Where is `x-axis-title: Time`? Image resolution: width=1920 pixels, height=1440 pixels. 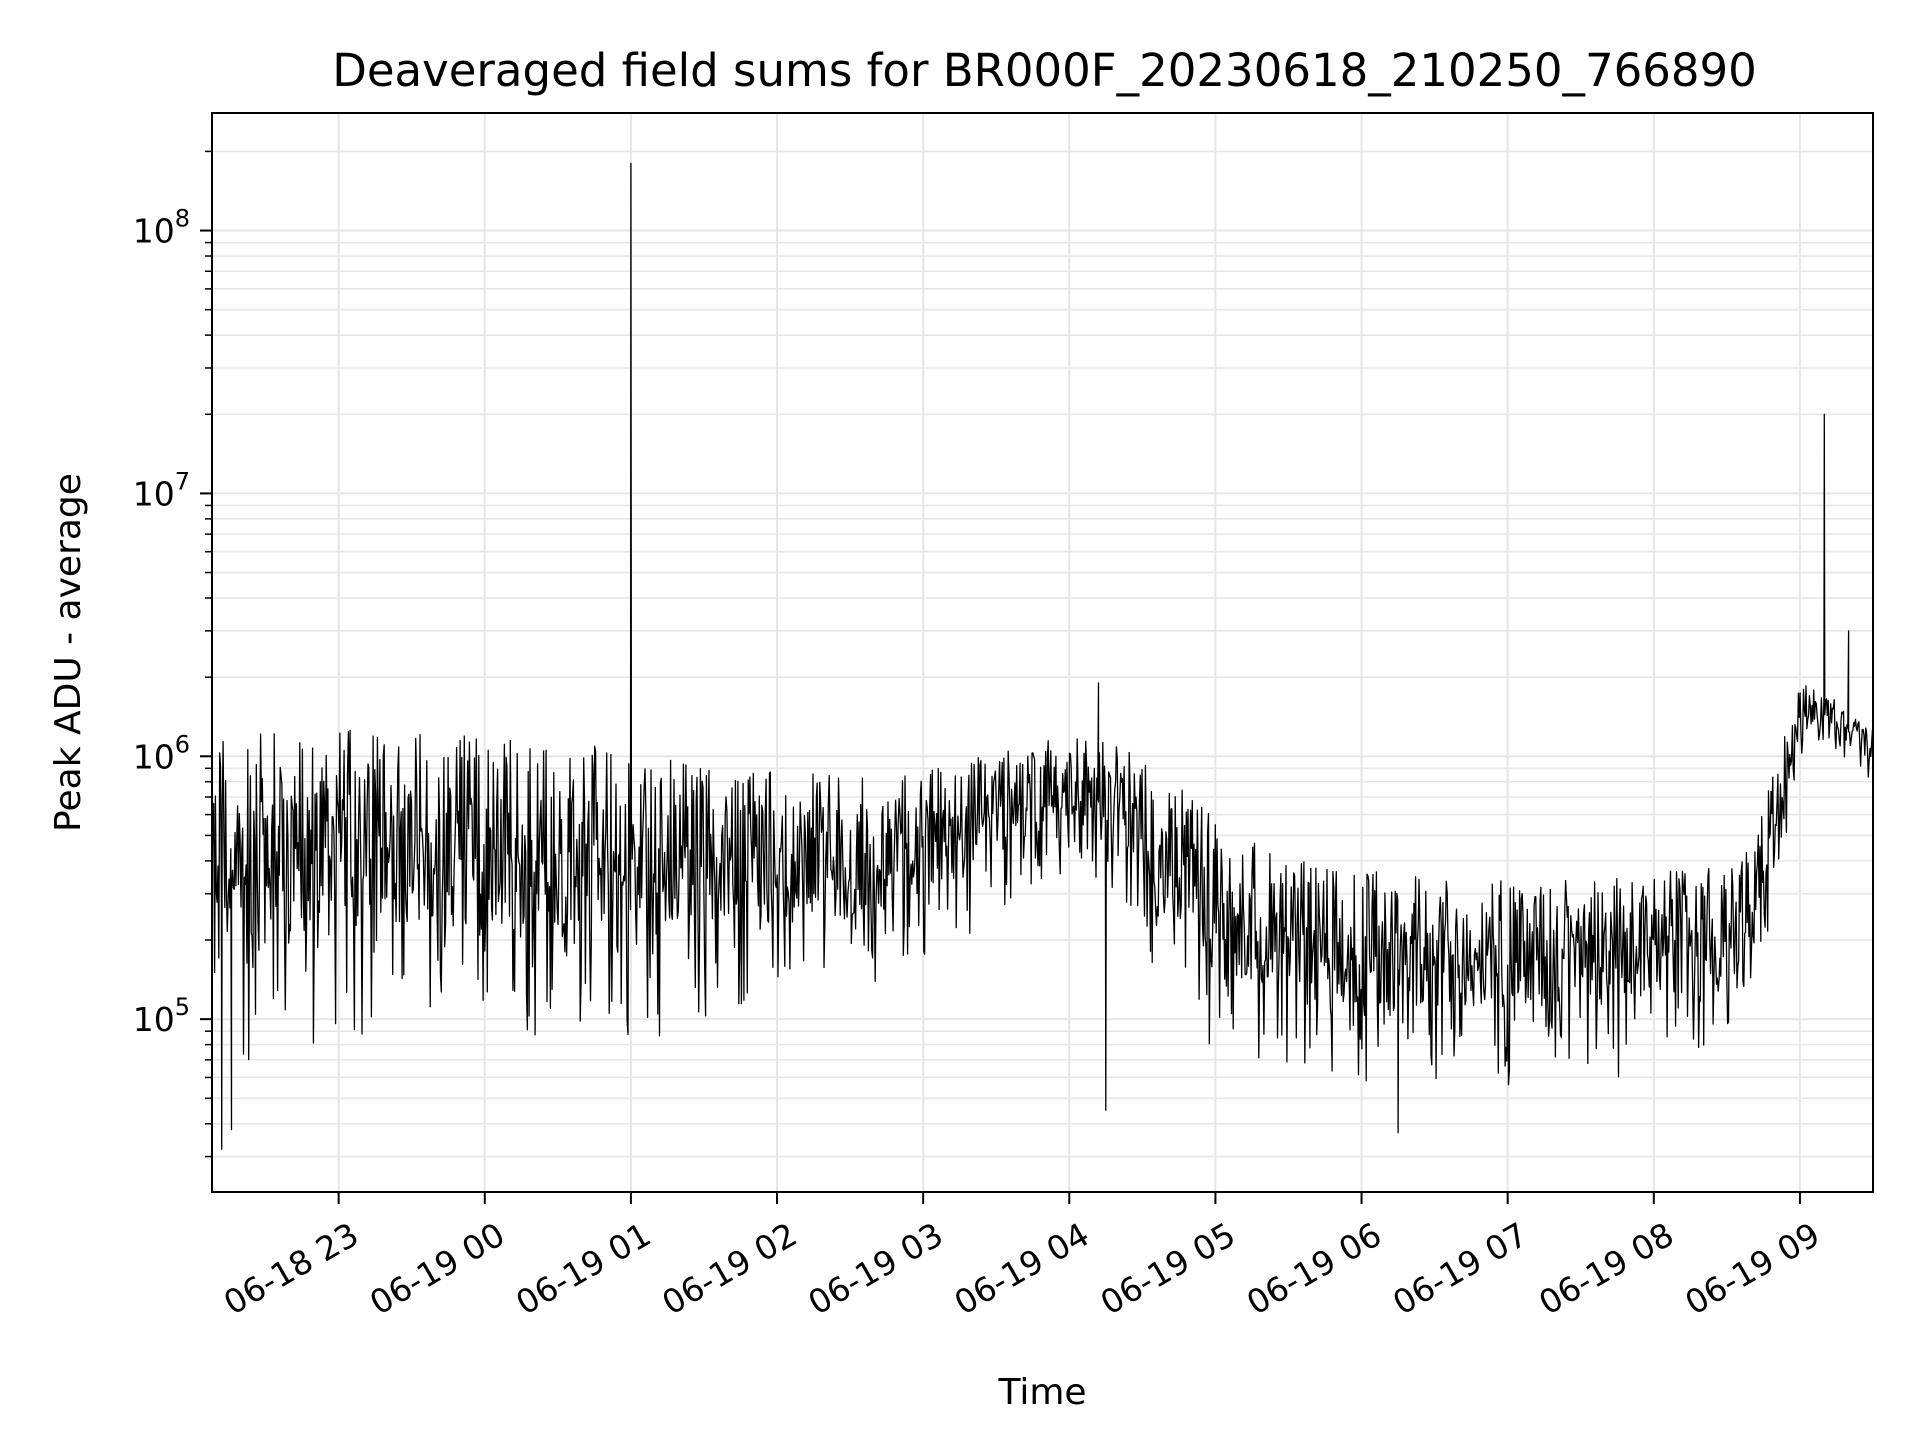 x-axis-title: Time is located at coordinates (1041, 1392).